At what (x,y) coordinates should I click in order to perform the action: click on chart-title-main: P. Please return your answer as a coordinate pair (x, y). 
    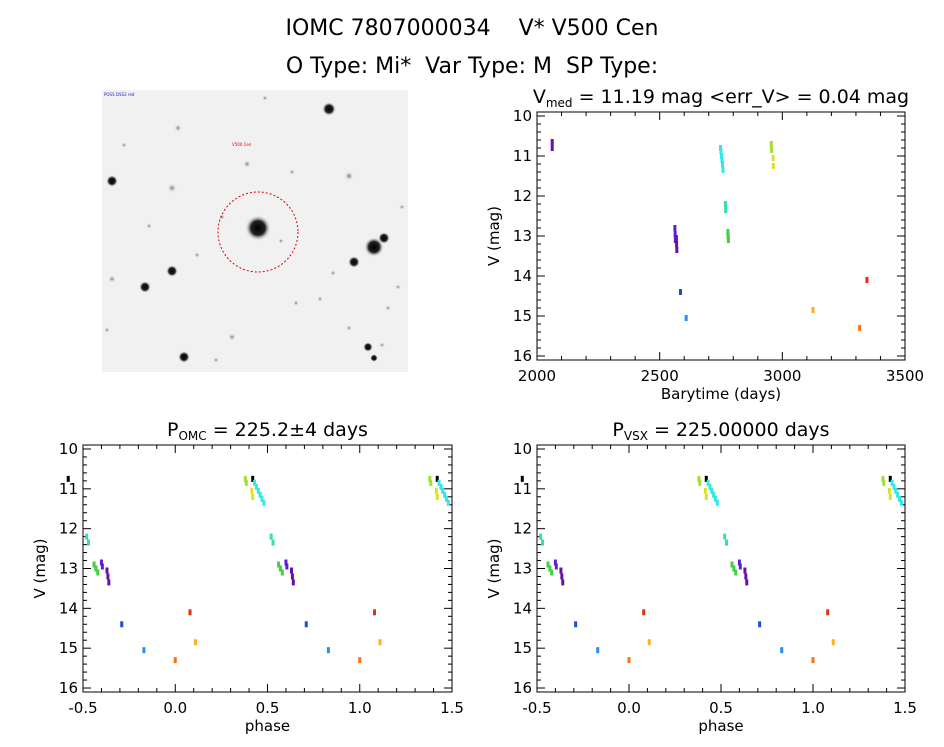
    Looking at the image, I should click on (172, 430).